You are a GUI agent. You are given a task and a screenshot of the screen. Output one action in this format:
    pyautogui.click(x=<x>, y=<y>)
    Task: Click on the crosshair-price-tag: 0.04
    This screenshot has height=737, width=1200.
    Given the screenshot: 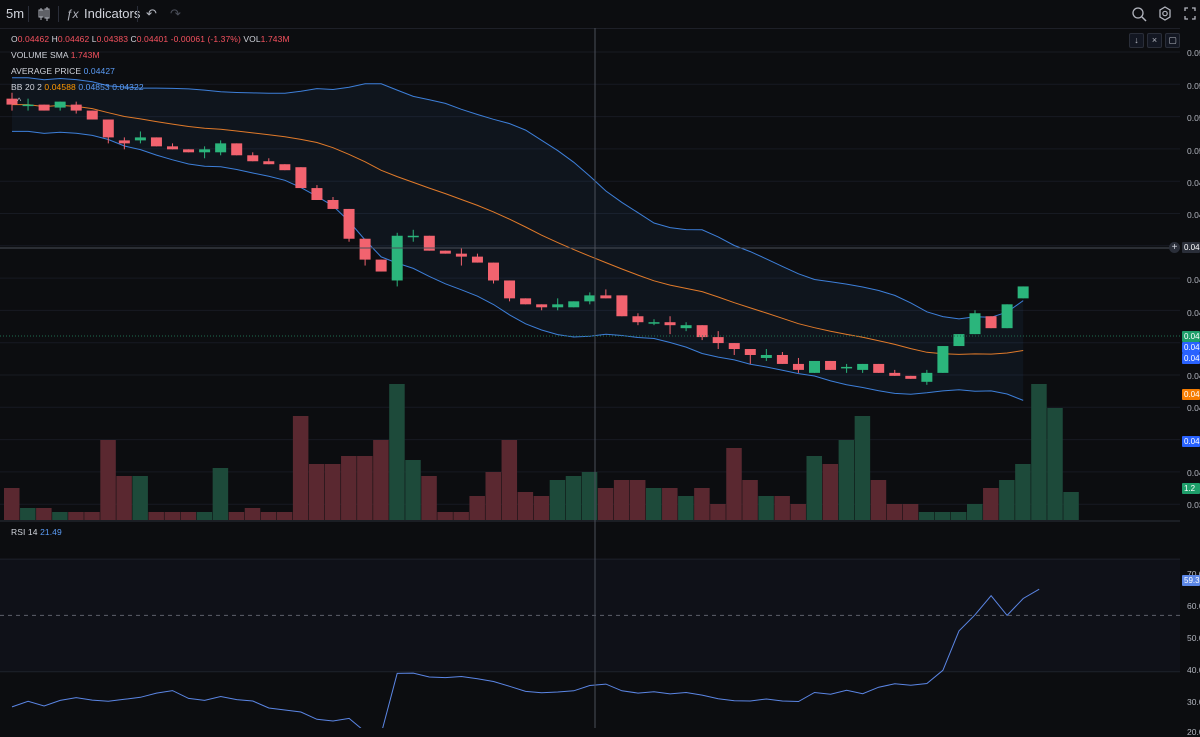 What is the action you would take?
    pyautogui.click(x=1191, y=247)
    